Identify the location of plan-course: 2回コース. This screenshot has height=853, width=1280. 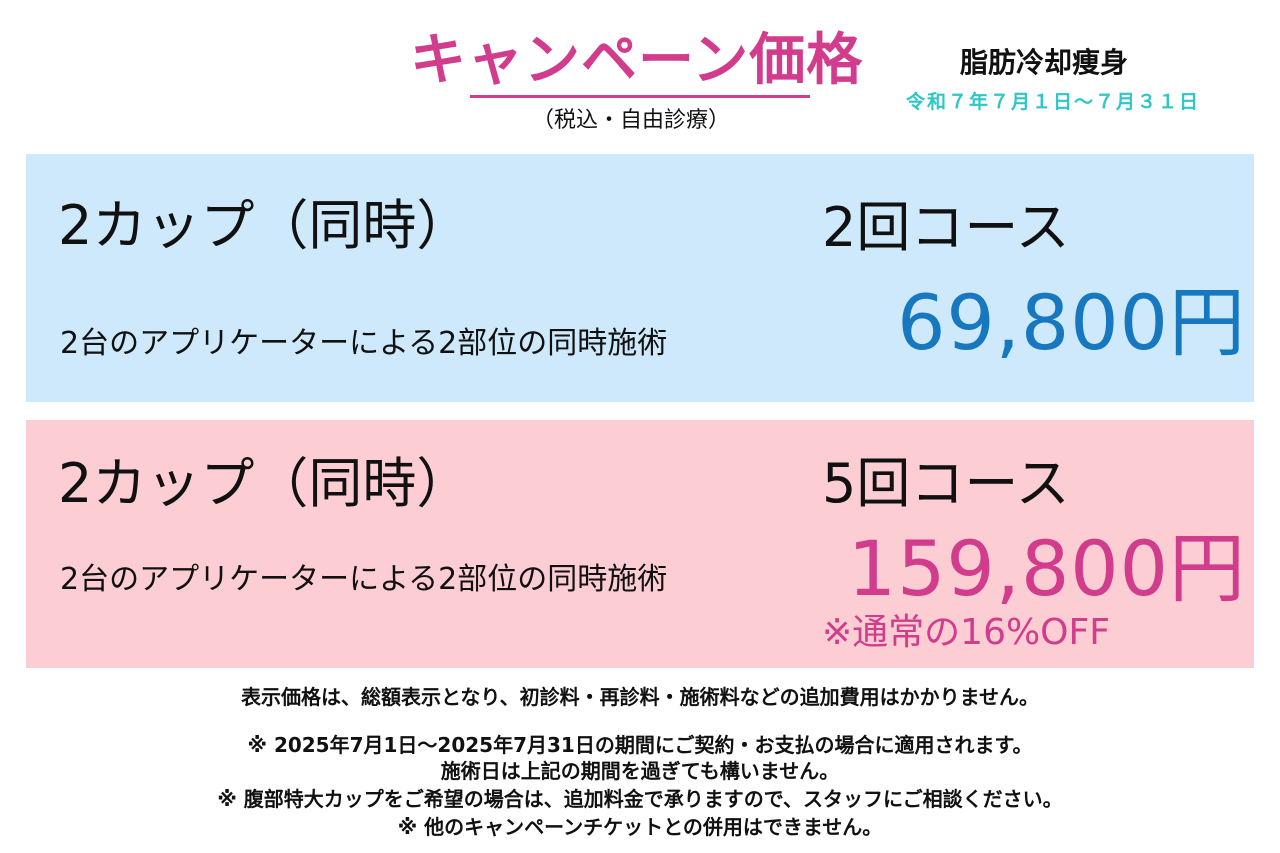
(946, 227).